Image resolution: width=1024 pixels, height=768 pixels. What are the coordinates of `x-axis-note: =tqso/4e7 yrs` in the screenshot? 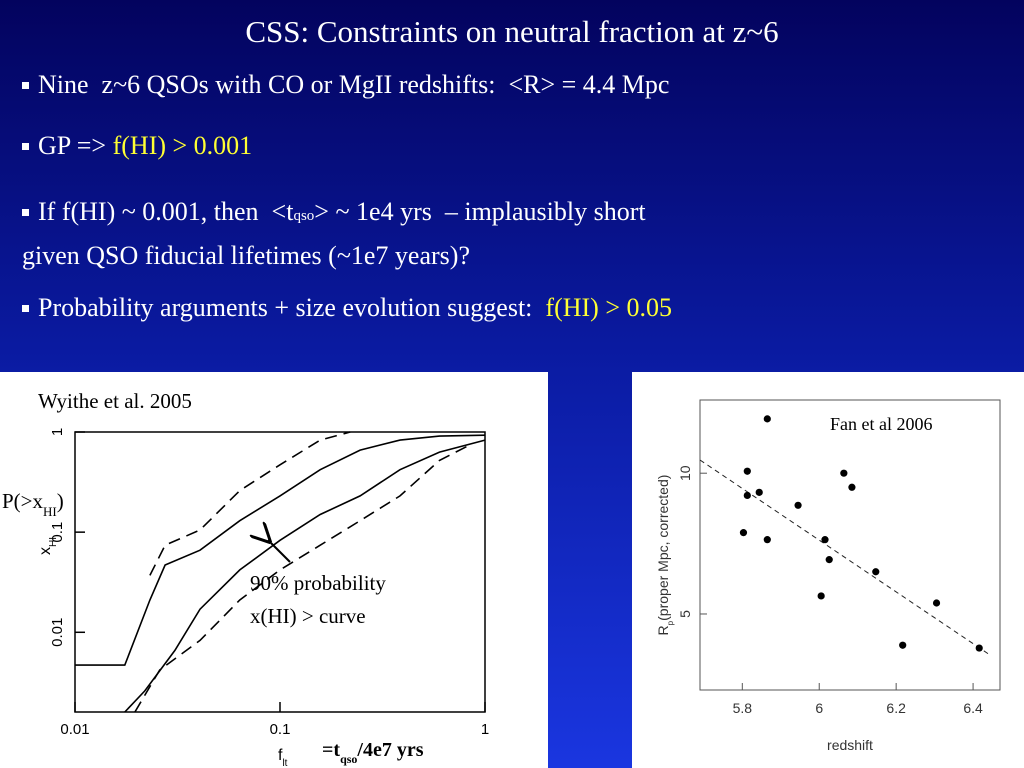 It's located at (373, 752).